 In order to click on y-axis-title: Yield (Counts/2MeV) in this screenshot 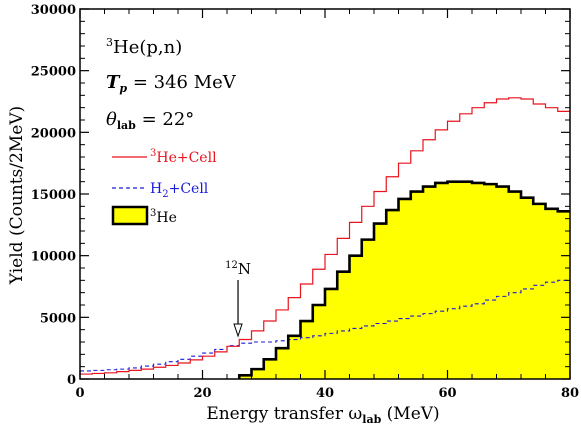, I will do `click(17, 195)`.